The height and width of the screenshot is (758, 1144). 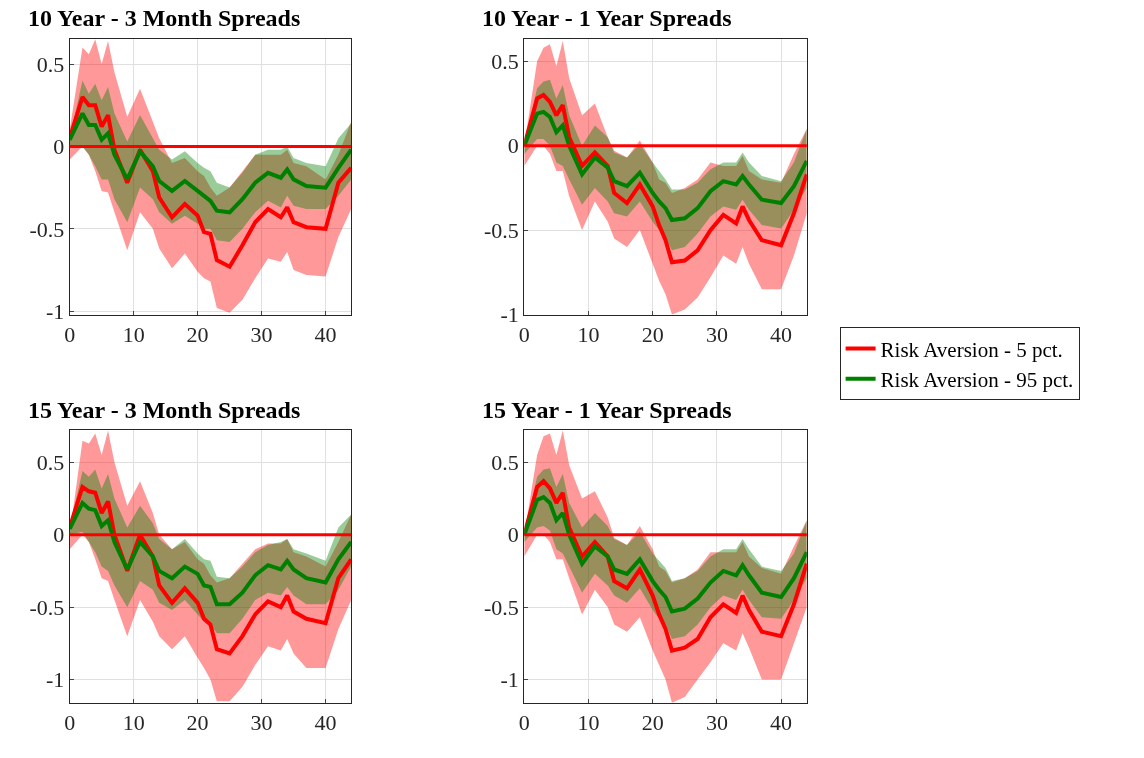 I want to click on chart-title: 10 Year - 3 Month Spreads, so click(x=164, y=18).